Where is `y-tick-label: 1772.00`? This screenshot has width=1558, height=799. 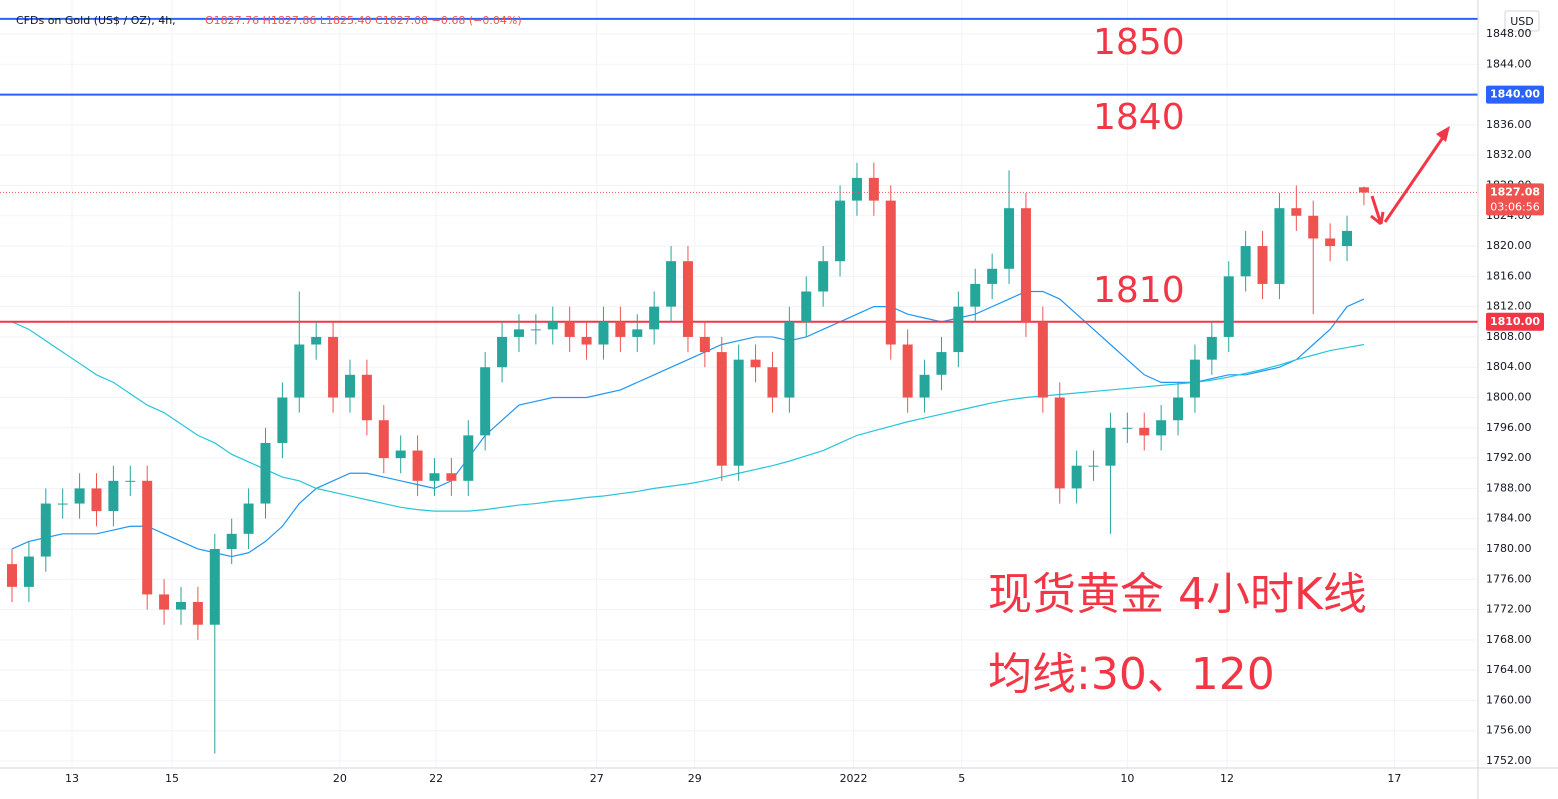
y-tick-label: 1772.00 is located at coordinates (1509, 609).